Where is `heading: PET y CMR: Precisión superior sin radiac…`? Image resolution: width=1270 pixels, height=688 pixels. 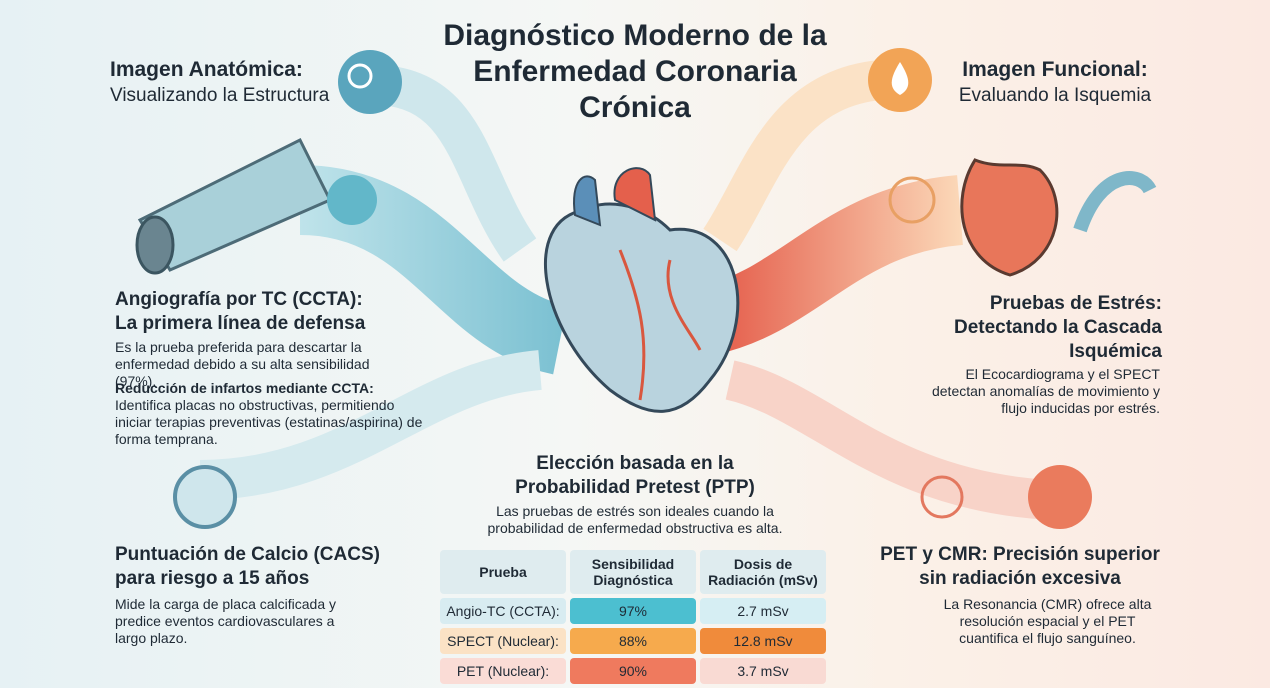
heading: PET y CMR: Precisión superior sin radiac… is located at coordinates (1020, 566).